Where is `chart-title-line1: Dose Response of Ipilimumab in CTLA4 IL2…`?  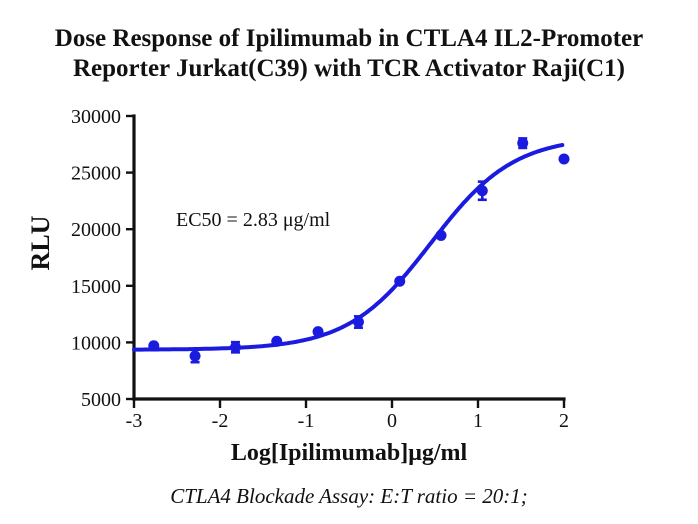 chart-title-line1: Dose Response of Ipilimumab in CTLA4 IL2… is located at coordinates (349, 38).